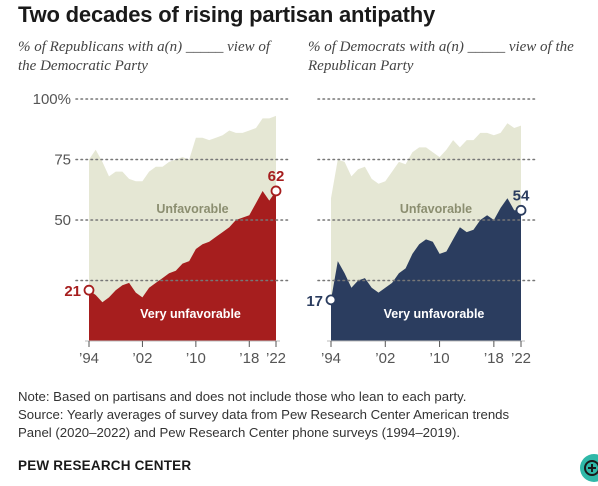 This screenshot has width=598, height=486. Describe the element at coordinates (105, 465) in the screenshot. I see `org-credit: PEW RESEARCH CENTER` at that location.